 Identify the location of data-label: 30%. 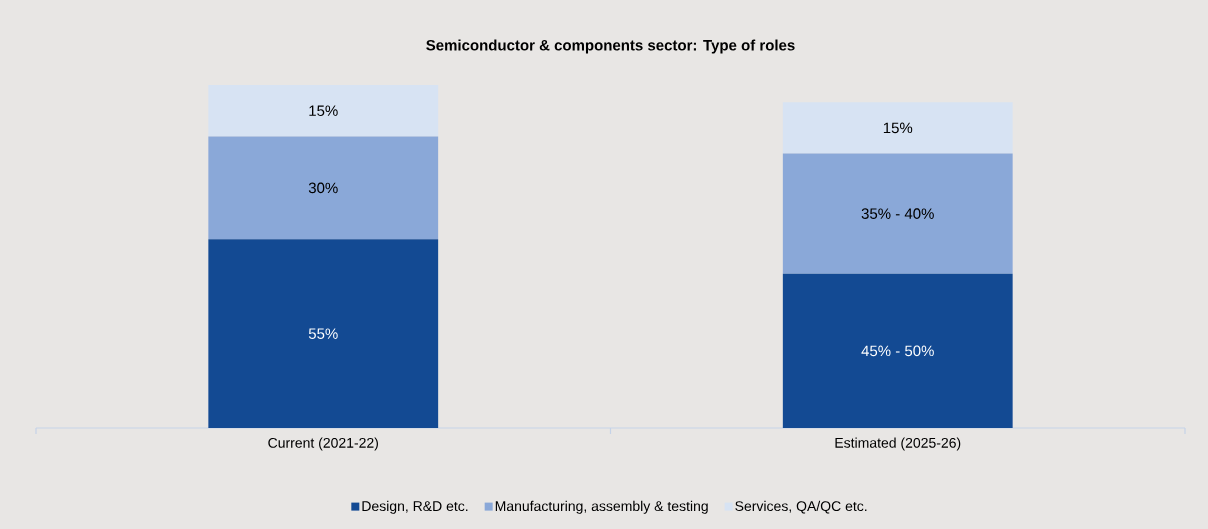
(323, 188).